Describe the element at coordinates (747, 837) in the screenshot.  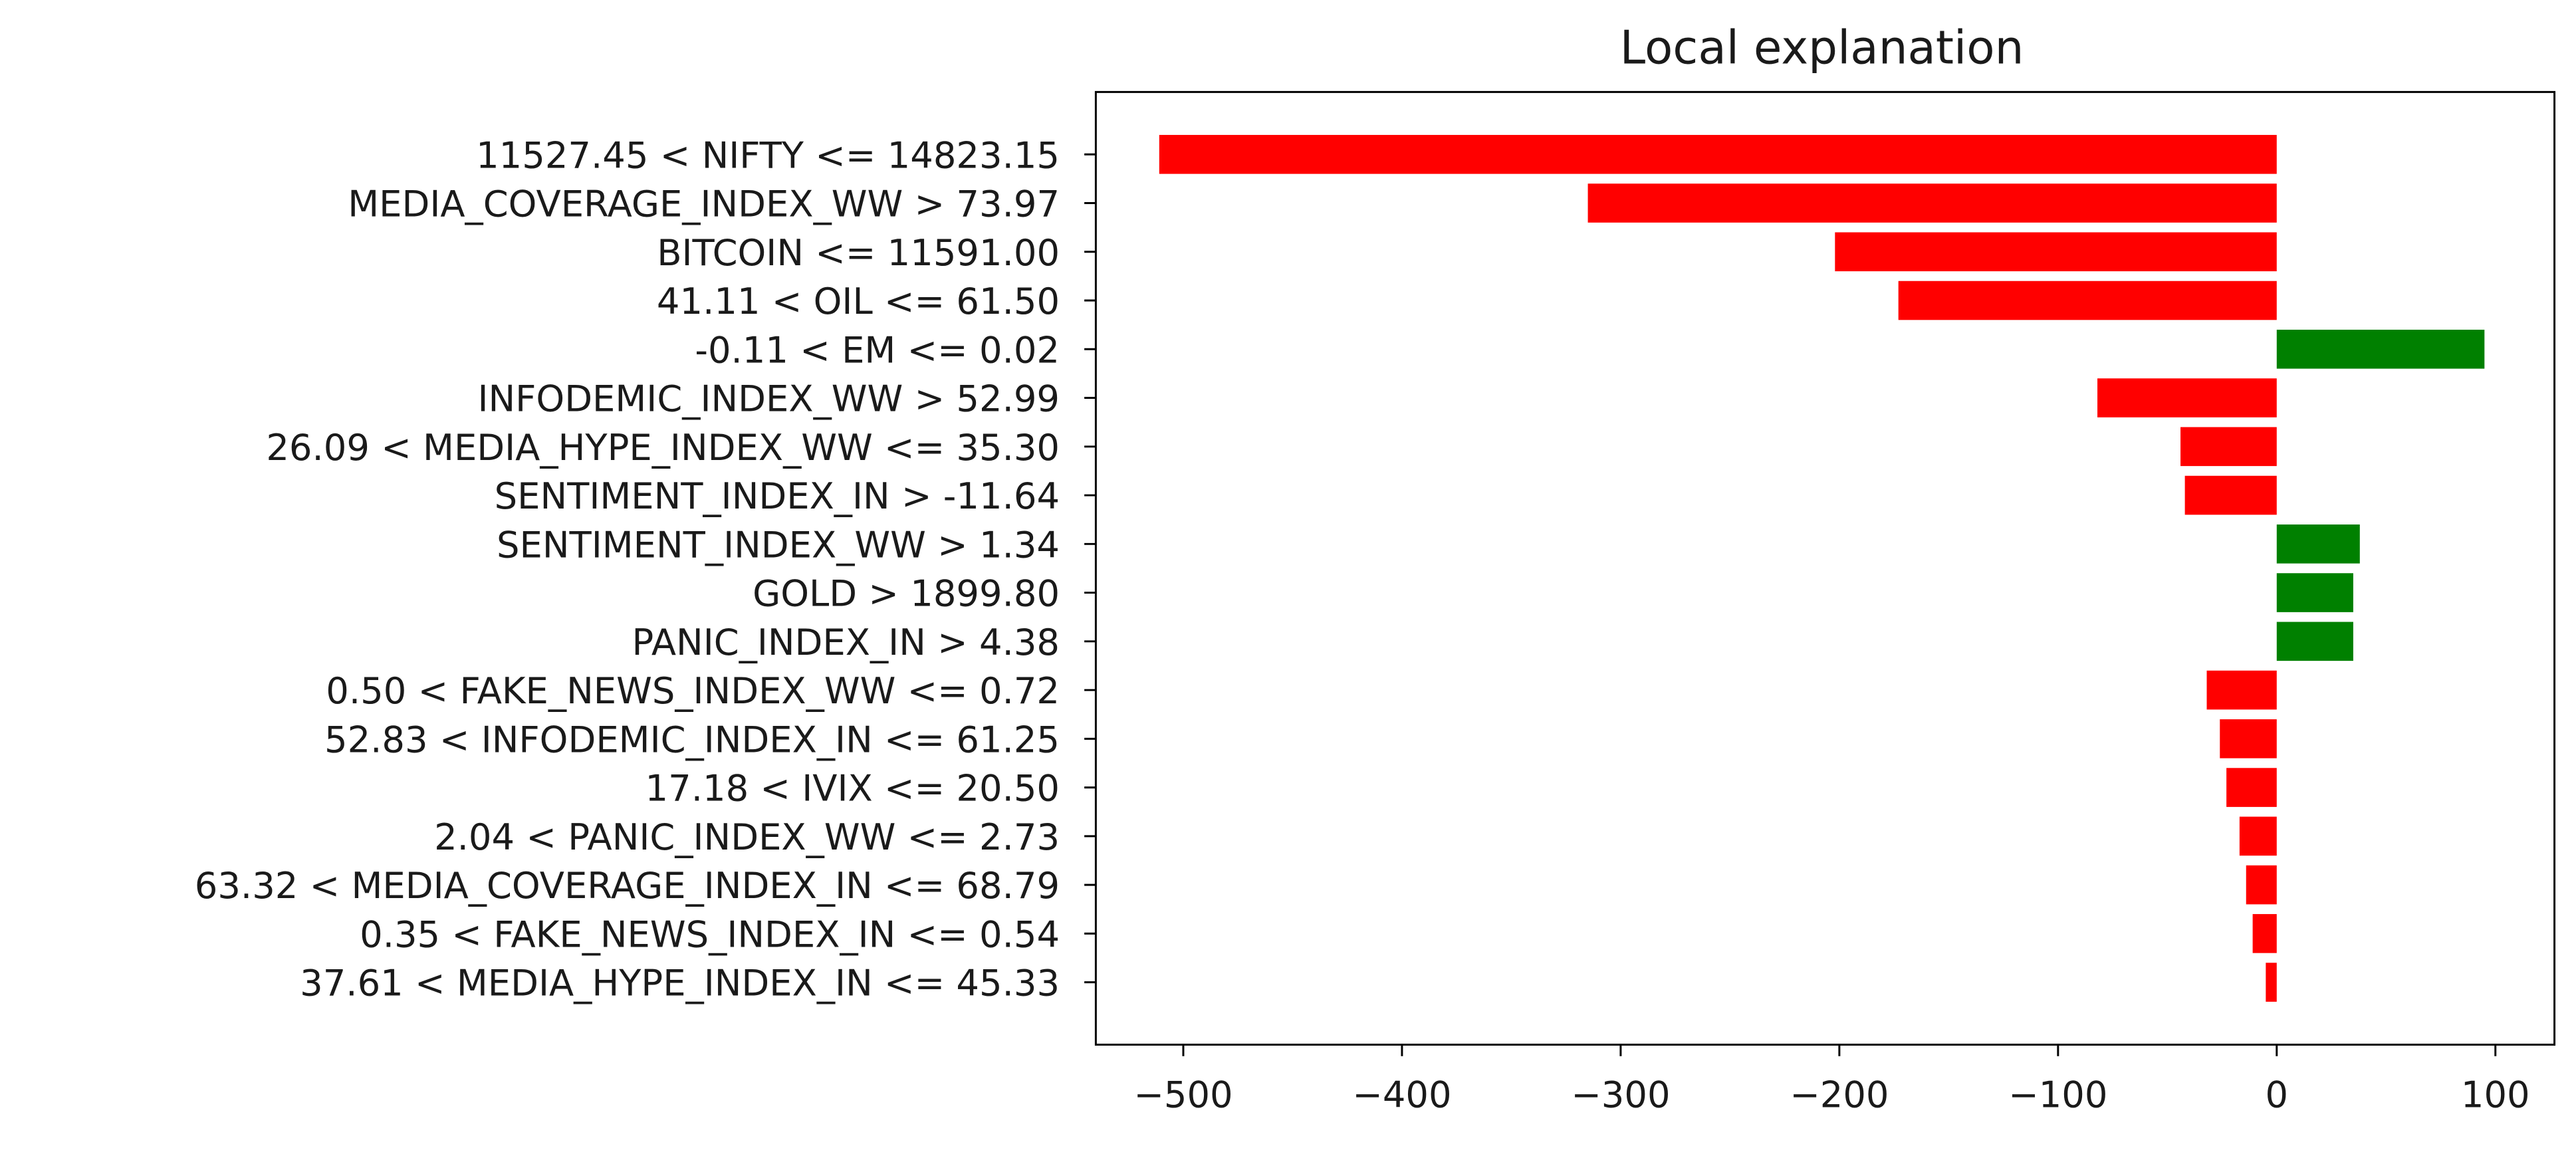
I see `y-tick-label: 2.04 < PANIC_INDEX_WW <= 2.73` at that location.